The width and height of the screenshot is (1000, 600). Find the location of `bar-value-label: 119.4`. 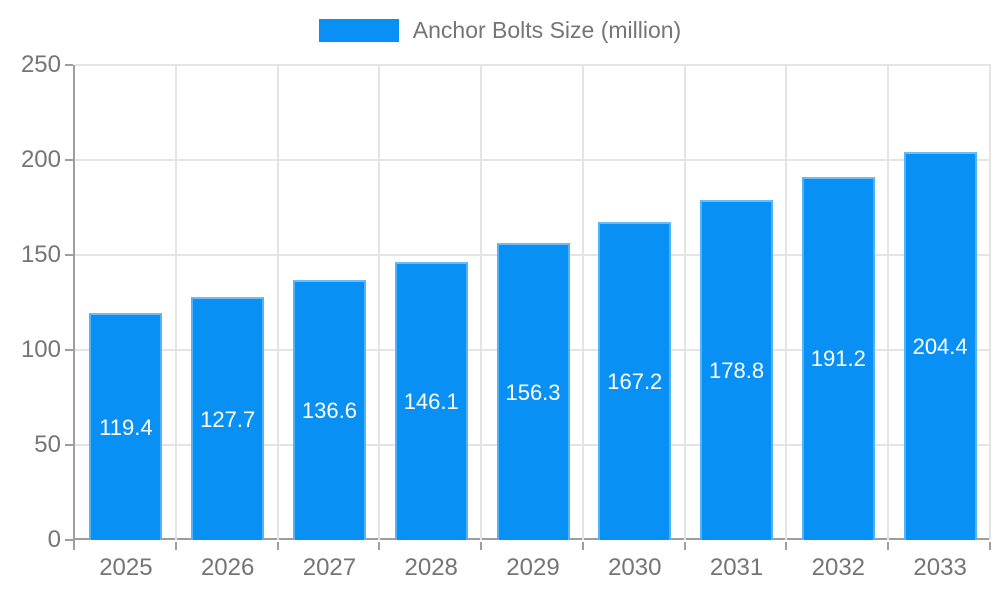

bar-value-label: 119.4 is located at coordinates (126, 427).